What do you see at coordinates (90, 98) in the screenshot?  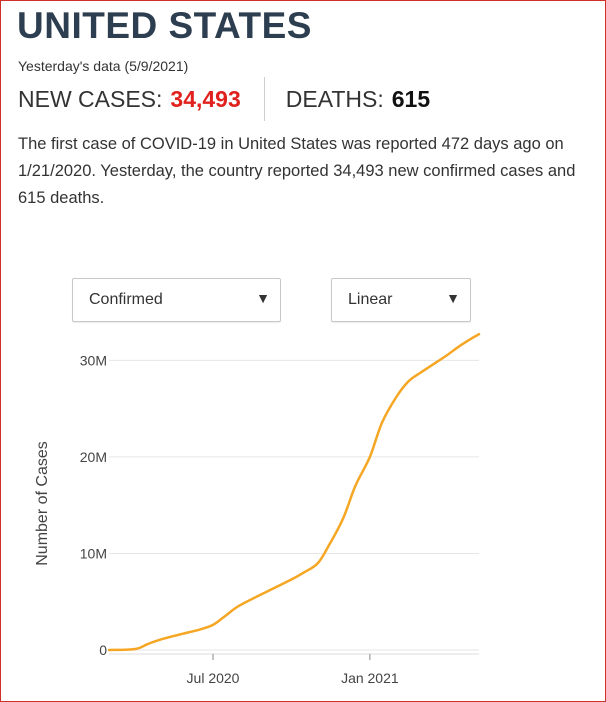 I see `new-cases-label: NEW CASES:` at bounding box center [90, 98].